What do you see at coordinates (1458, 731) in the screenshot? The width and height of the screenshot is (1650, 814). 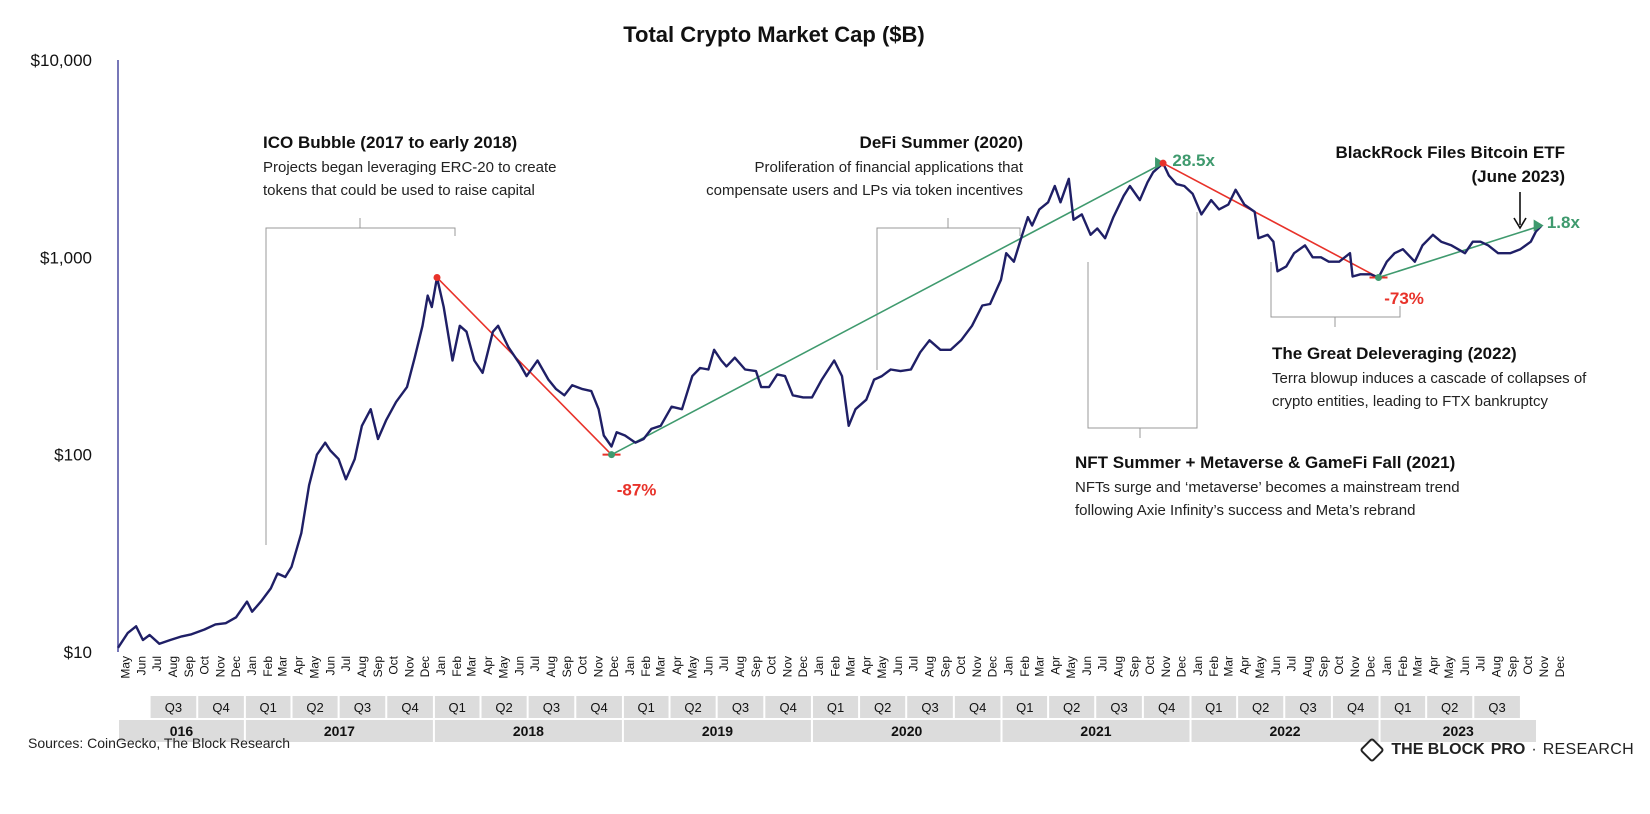 I see `year-label: 2023` at bounding box center [1458, 731].